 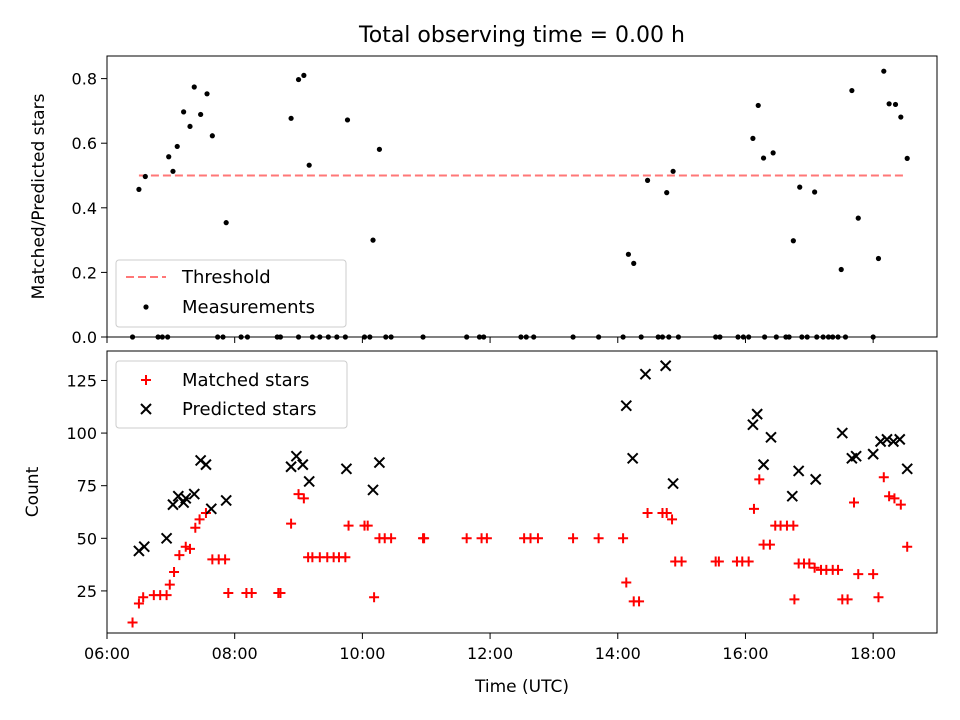 I want to click on legend-measurements-label: Measurements, so click(x=248, y=307).